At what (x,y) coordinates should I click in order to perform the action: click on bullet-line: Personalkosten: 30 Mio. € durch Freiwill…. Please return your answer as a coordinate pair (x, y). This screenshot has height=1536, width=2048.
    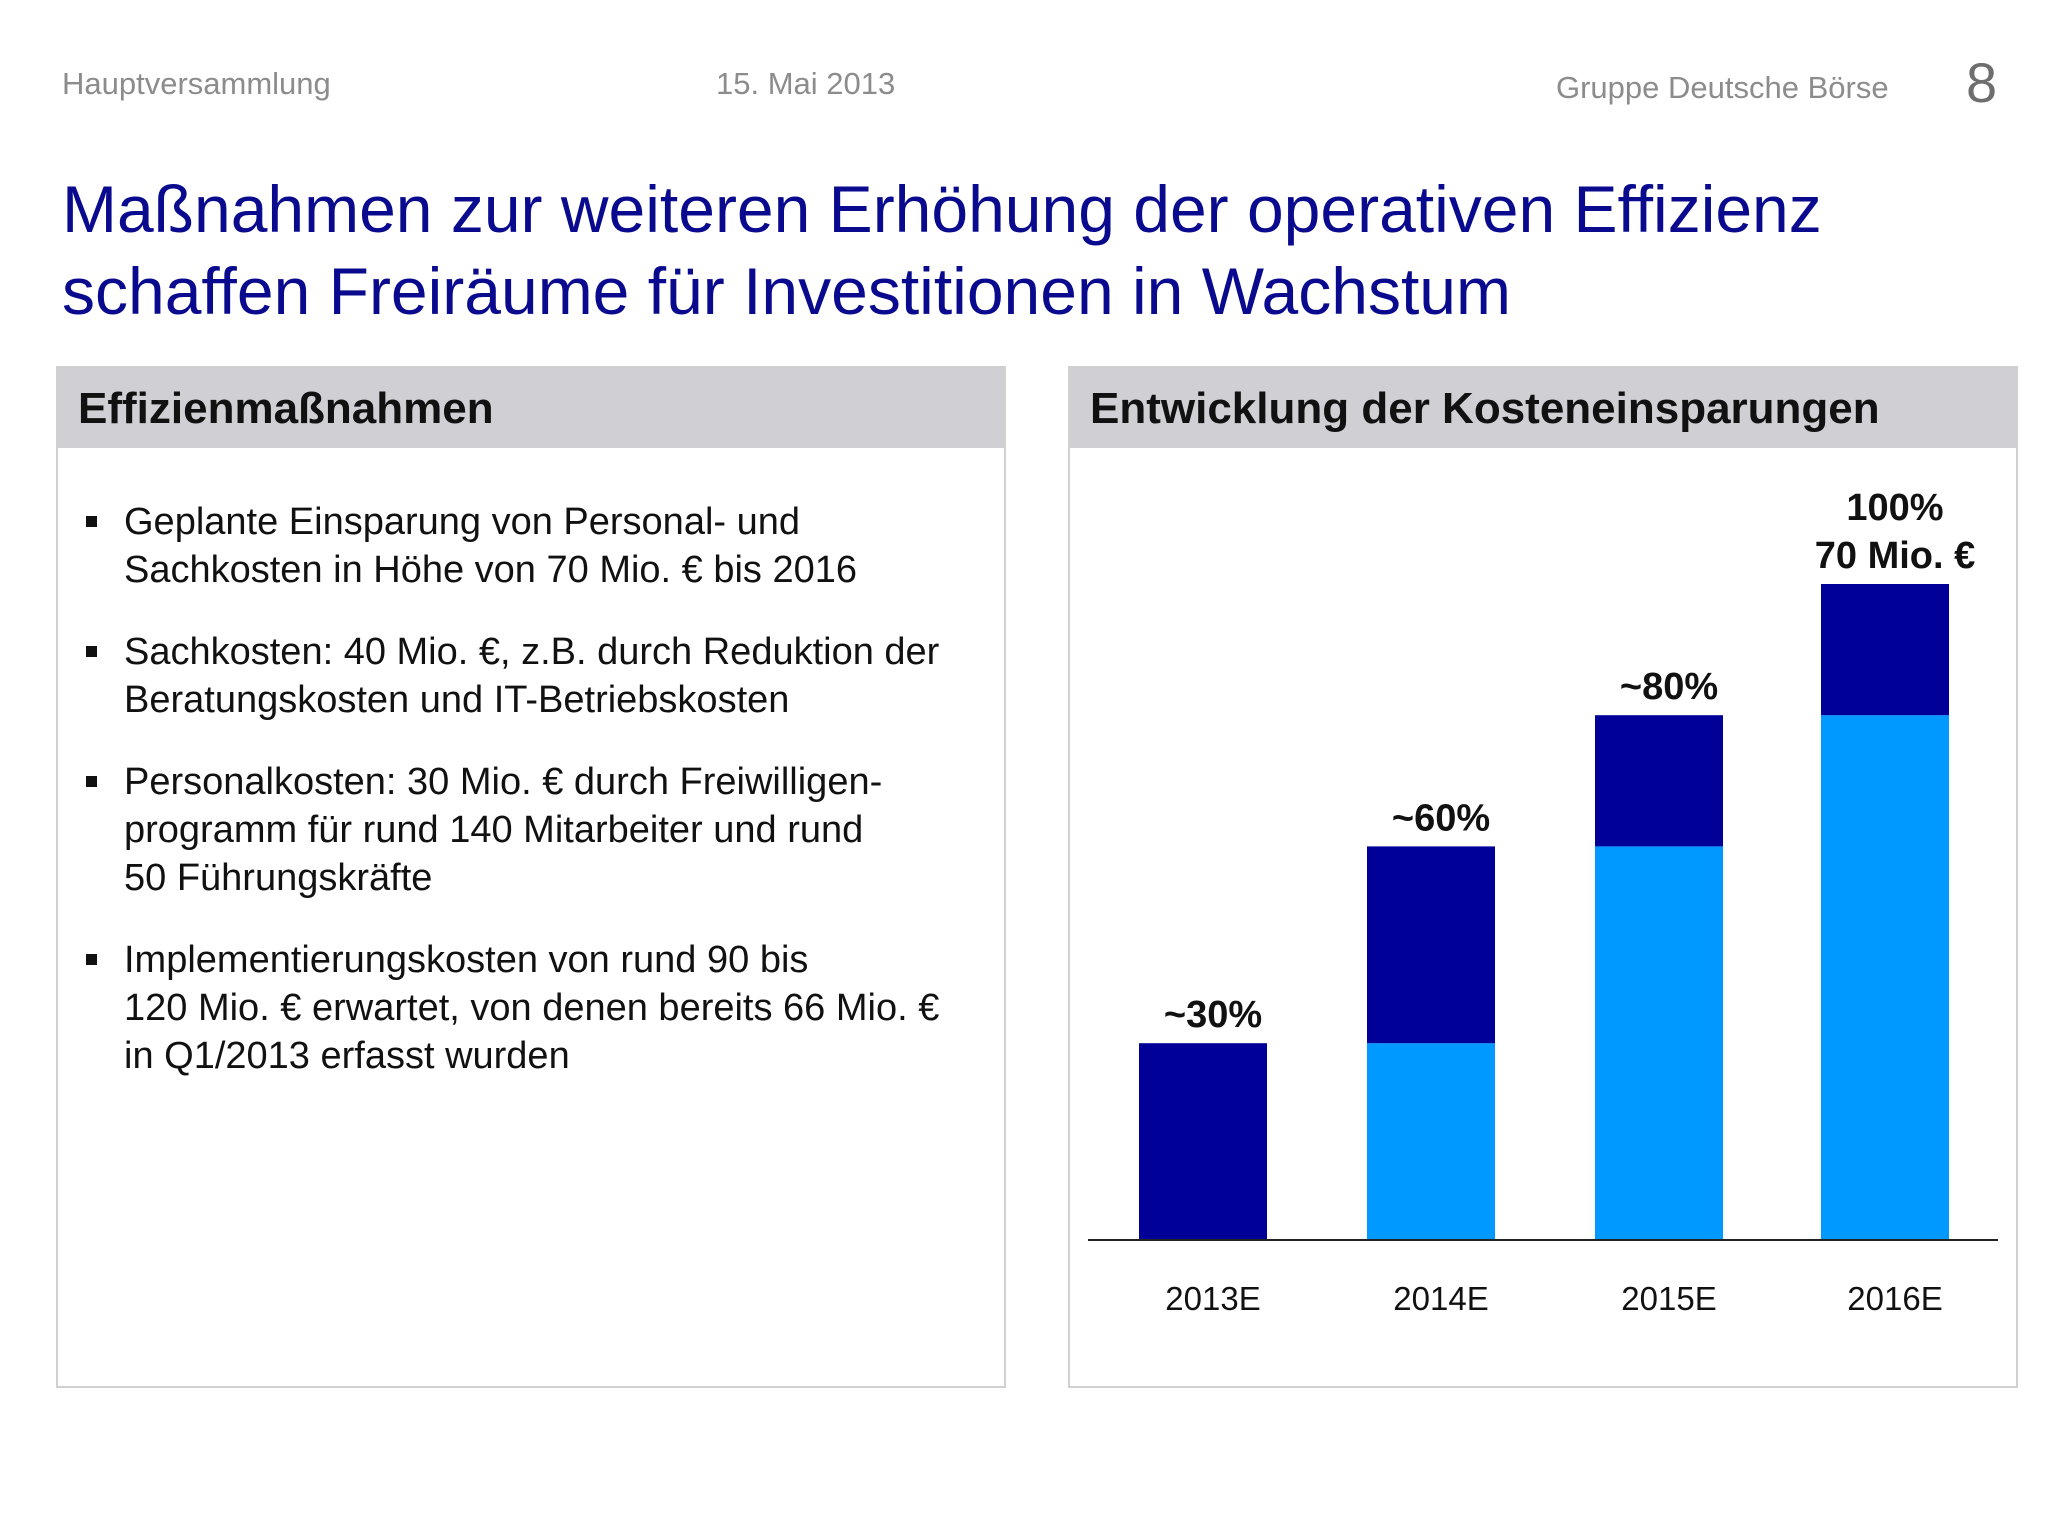
    Looking at the image, I should click on (503, 782).